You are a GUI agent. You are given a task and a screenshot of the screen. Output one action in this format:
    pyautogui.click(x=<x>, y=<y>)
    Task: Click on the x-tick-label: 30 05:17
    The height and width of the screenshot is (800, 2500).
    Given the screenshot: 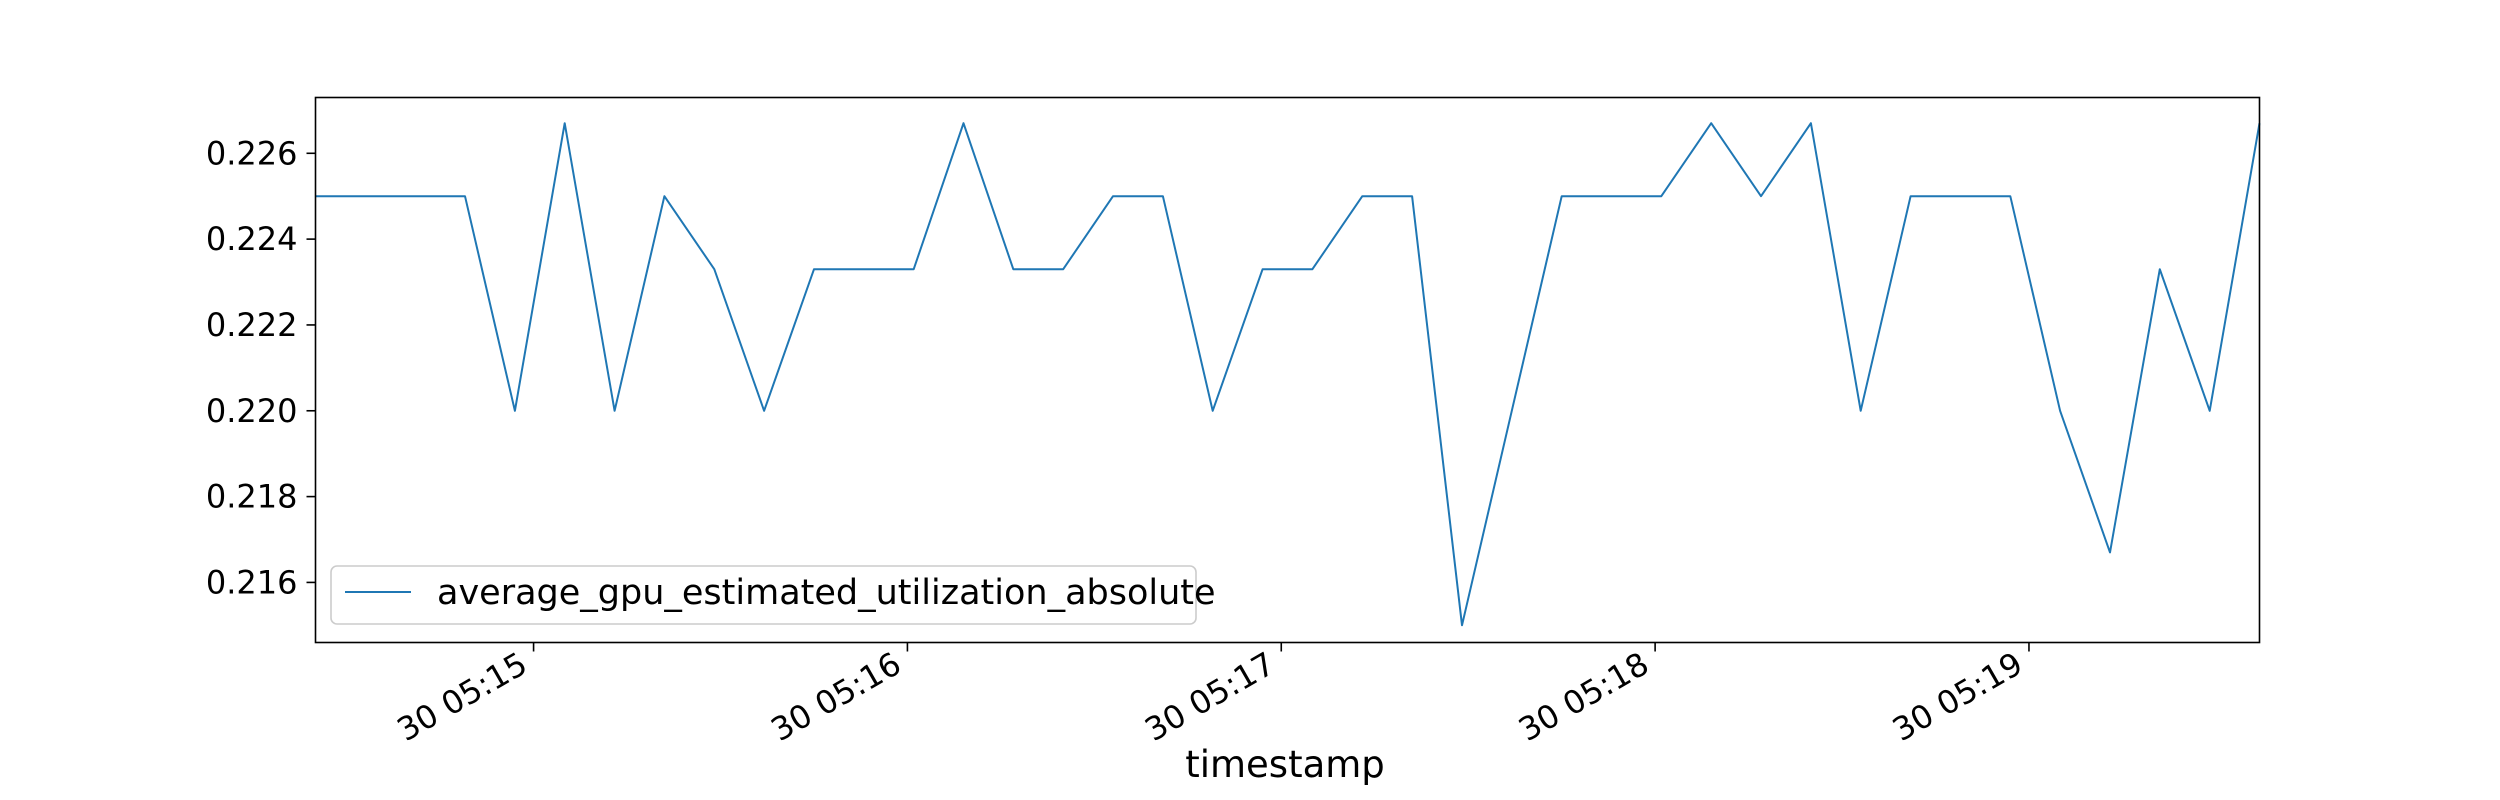 What is the action you would take?
    pyautogui.click(x=1209, y=697)
    